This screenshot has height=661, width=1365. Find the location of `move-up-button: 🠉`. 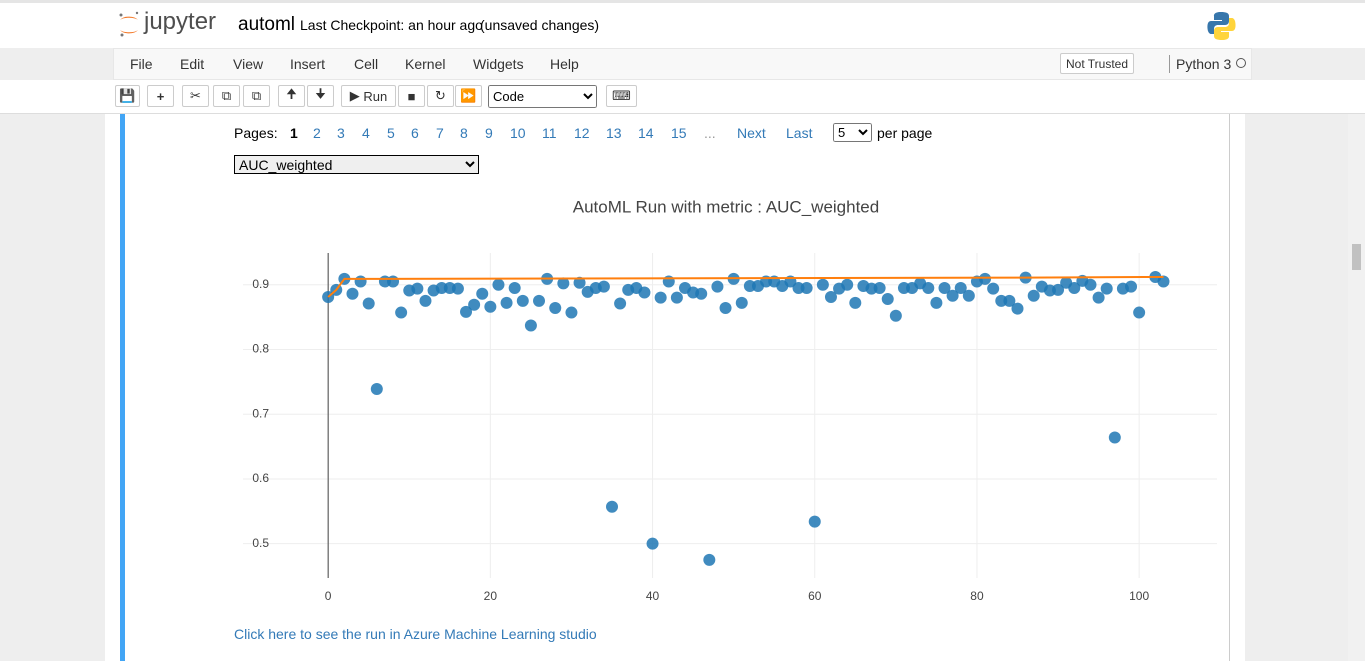

move-up-button: 🠉 is located at coordinates (291, 96).